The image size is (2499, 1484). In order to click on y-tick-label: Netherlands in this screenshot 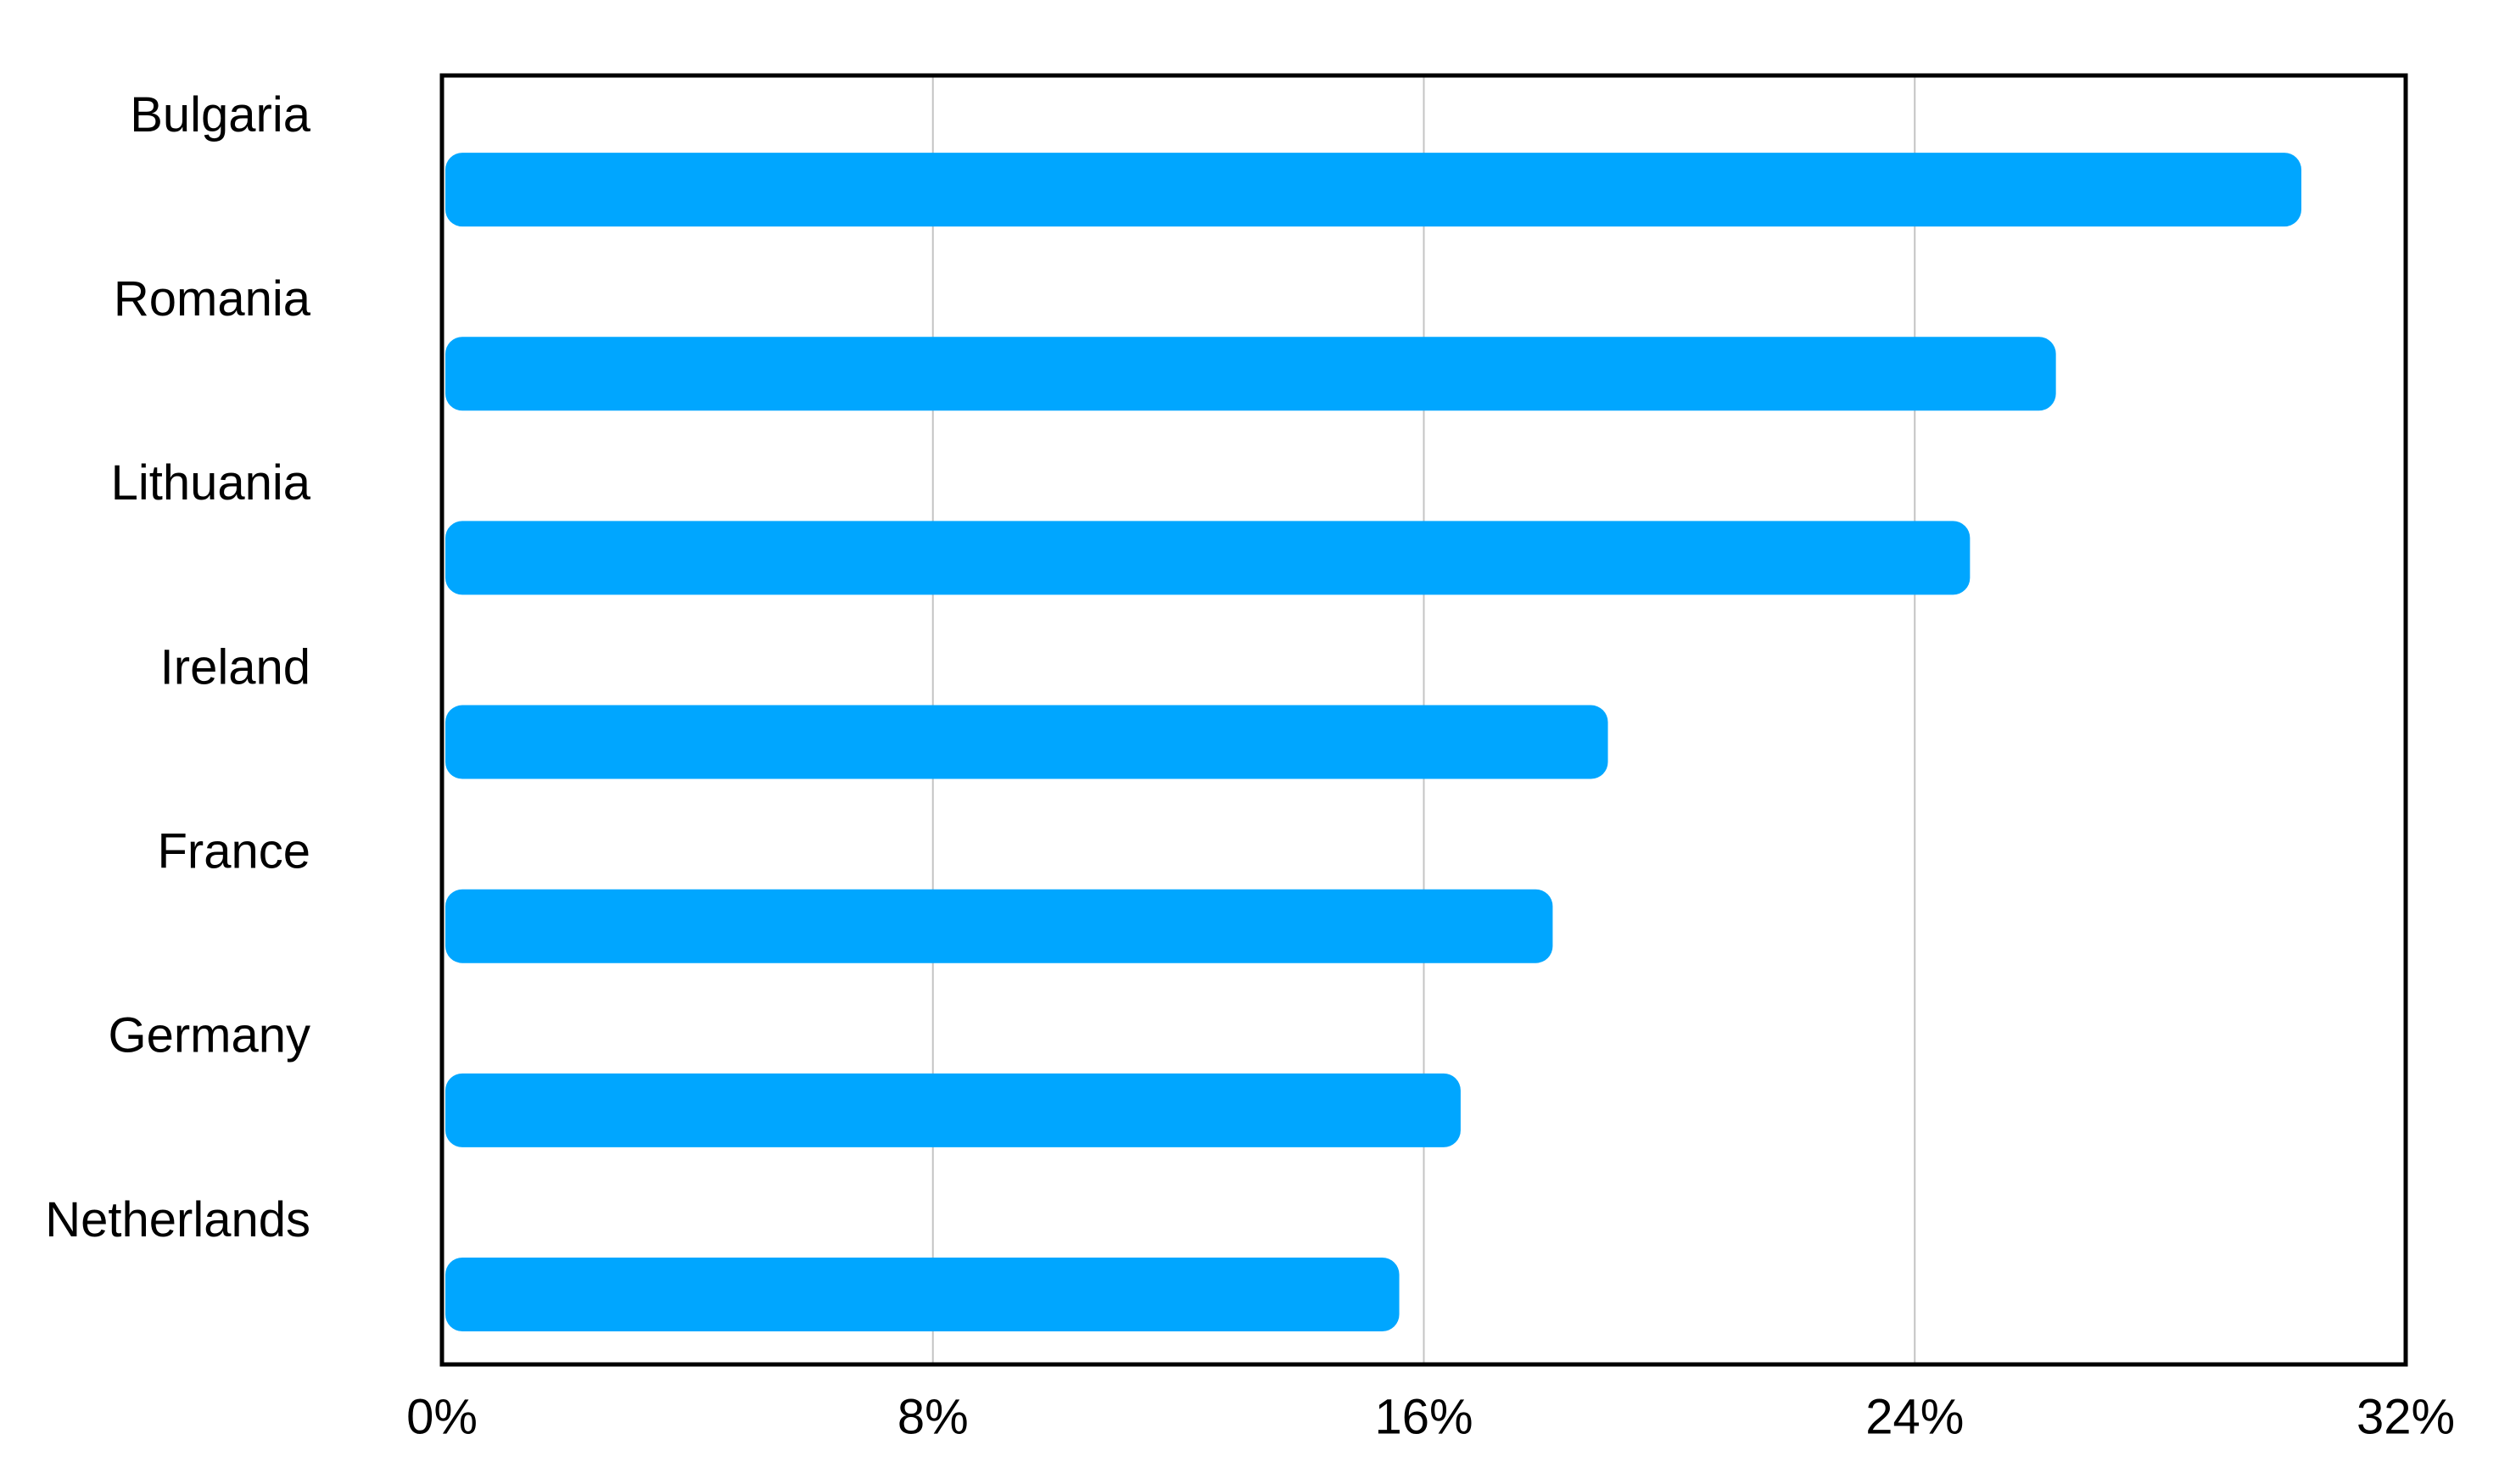, I will do `click(178, 1219)`.